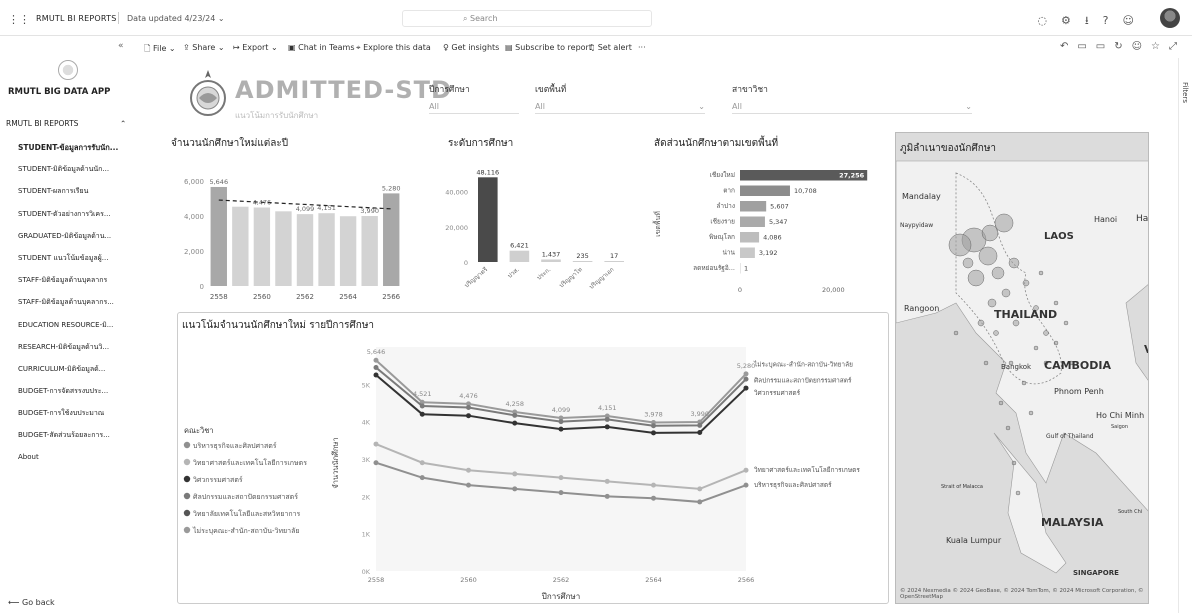 The width and height of the screenshot is (1192, 613). Describe the element at coordinates (1079, 391) in the screenshot. I see `map-place-label: Phnom Penh` at that location.